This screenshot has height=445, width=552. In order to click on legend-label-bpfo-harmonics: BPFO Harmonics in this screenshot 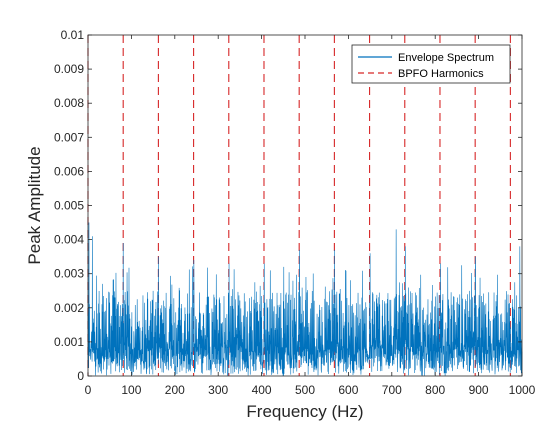, I will do `click(441, 74)`.